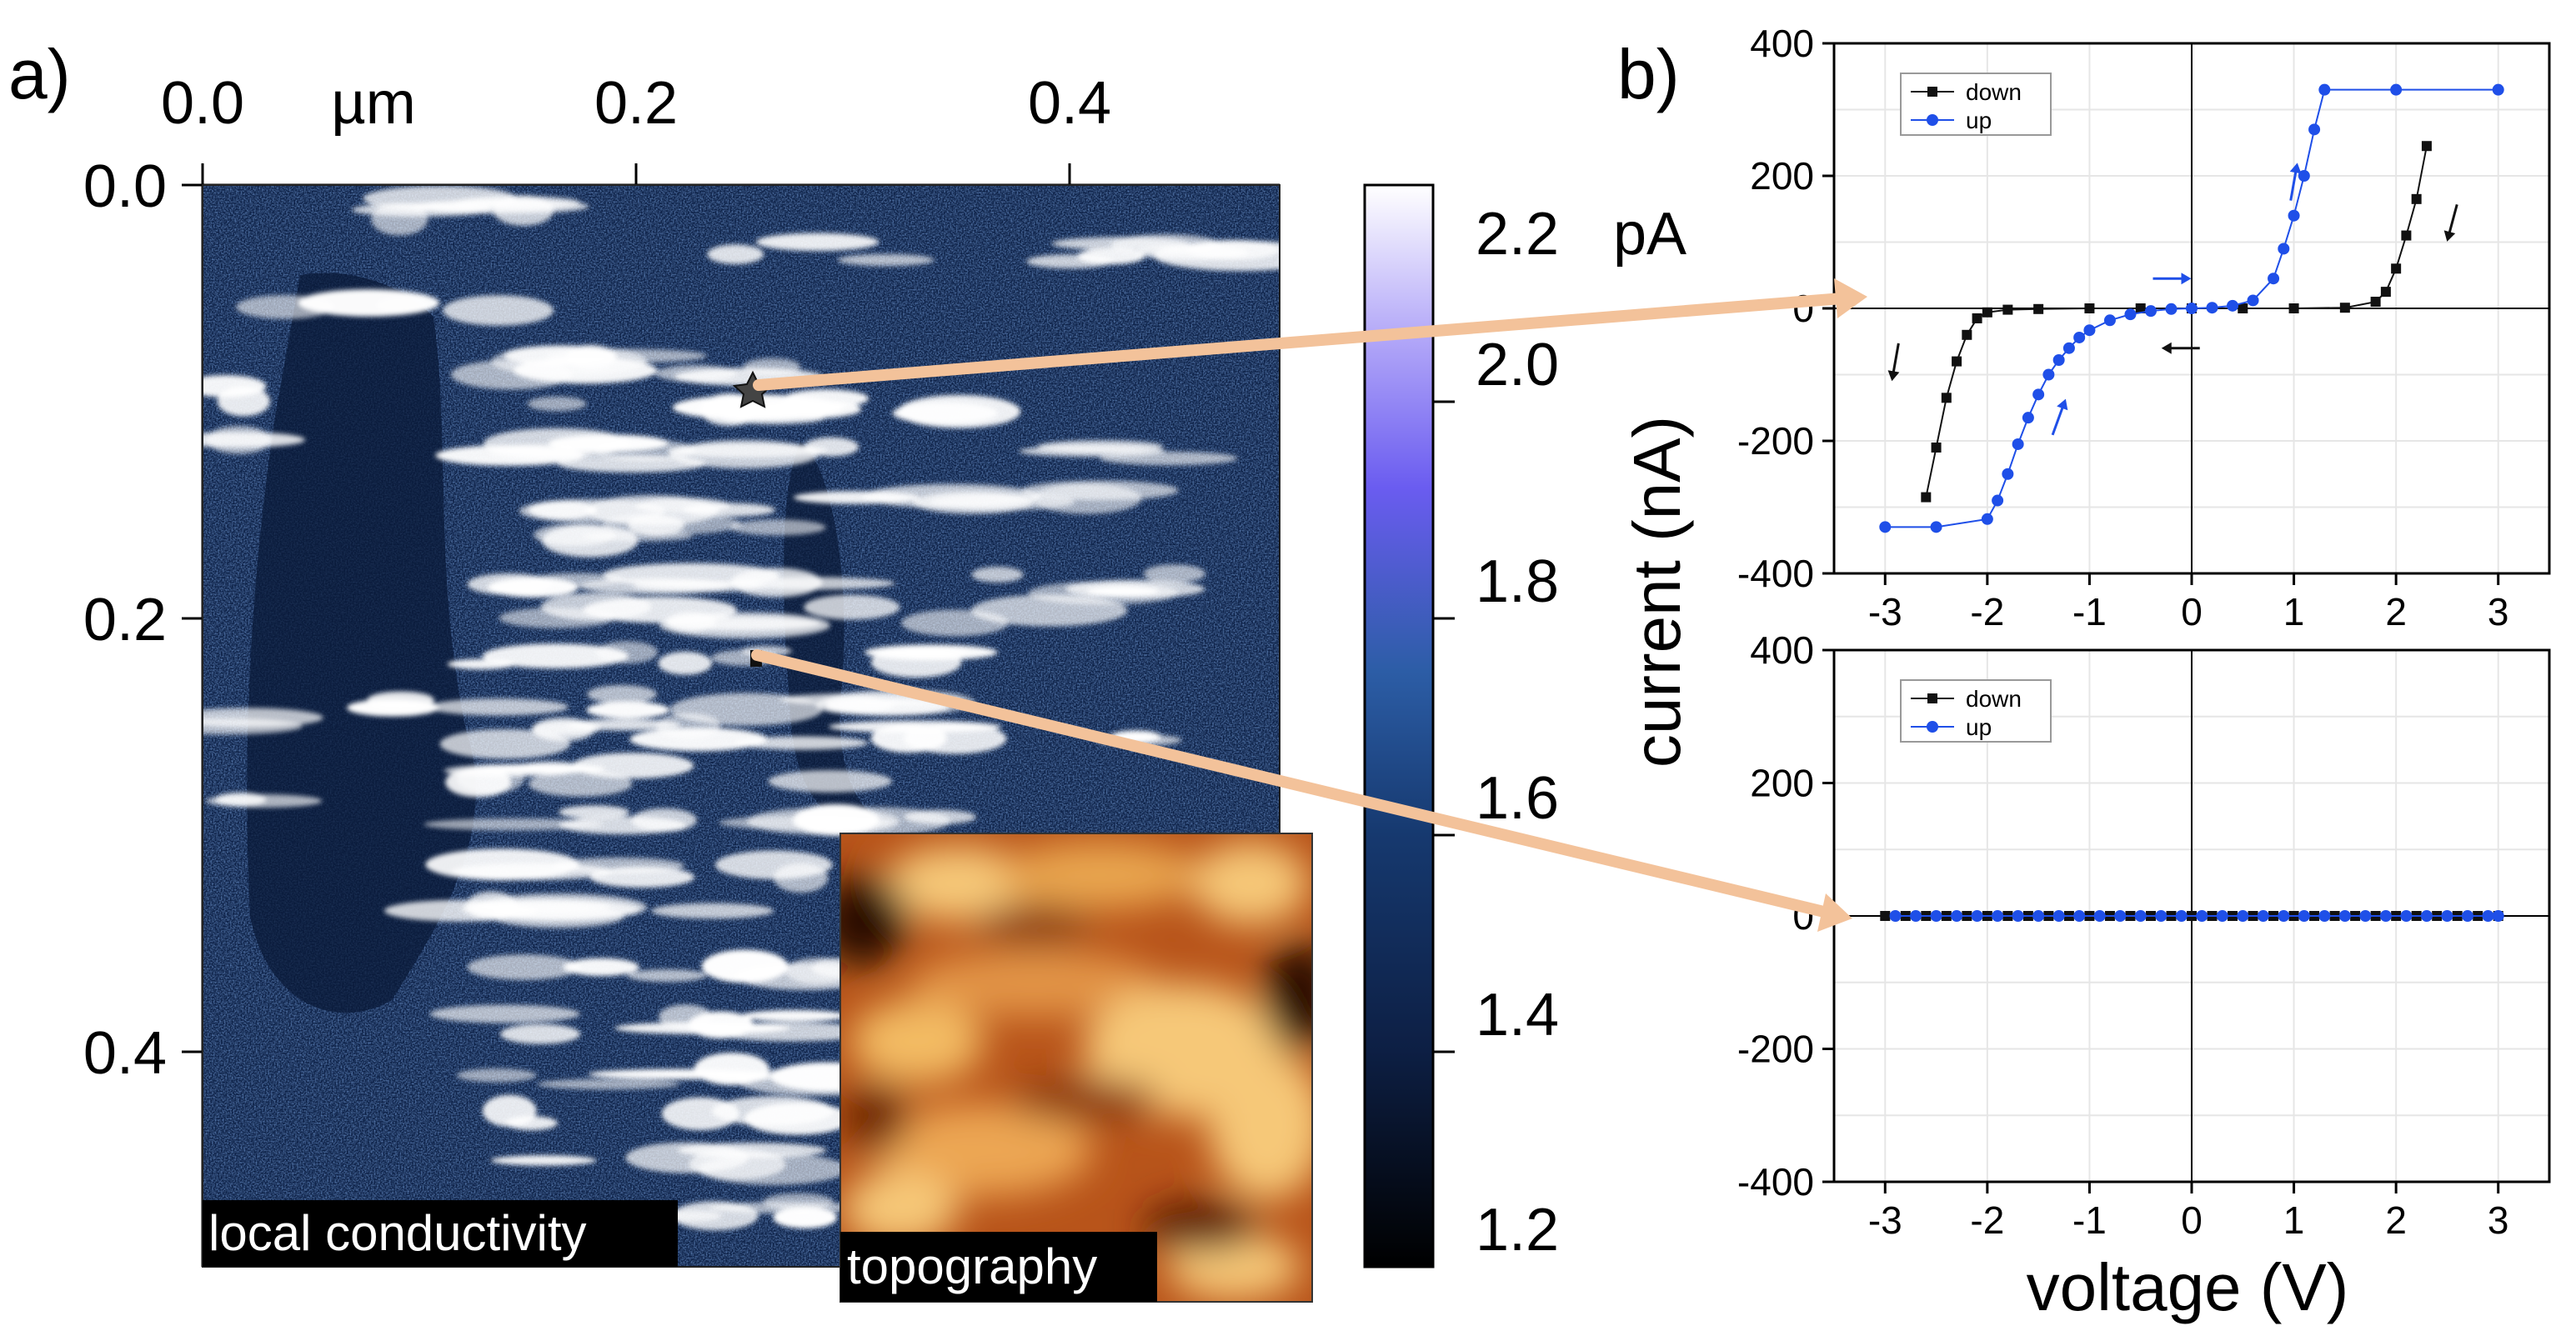 The width and height of the screenshot is (2576, 1336). I want to click on colorbar-tick-label: 1.2, so click(1517, 1230).